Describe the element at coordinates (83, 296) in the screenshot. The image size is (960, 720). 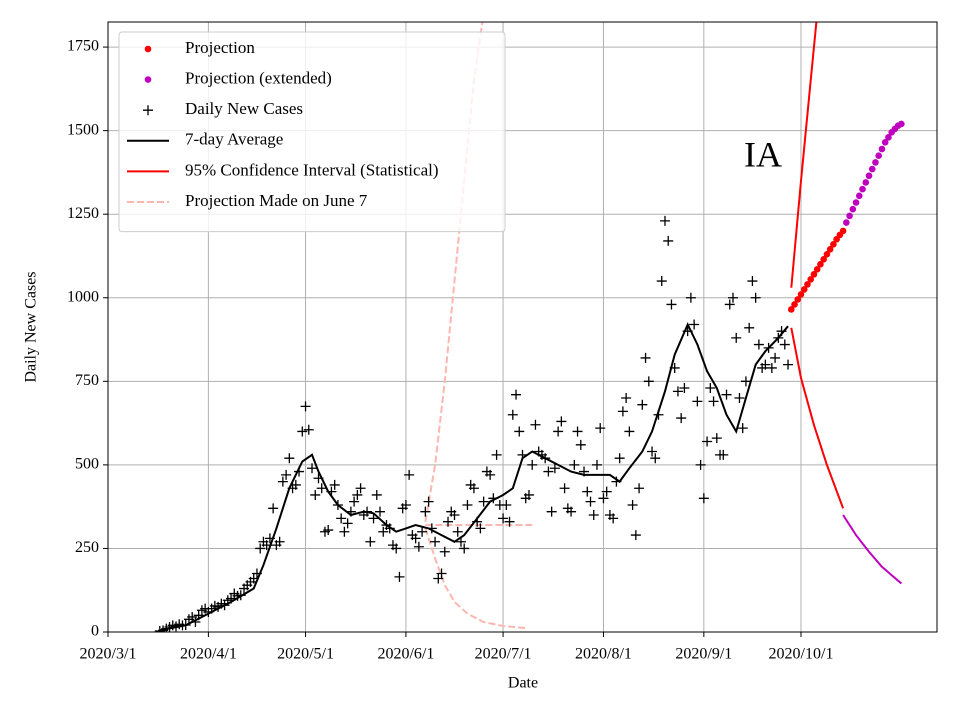
I see `y-tick-label: 1000` at that location.